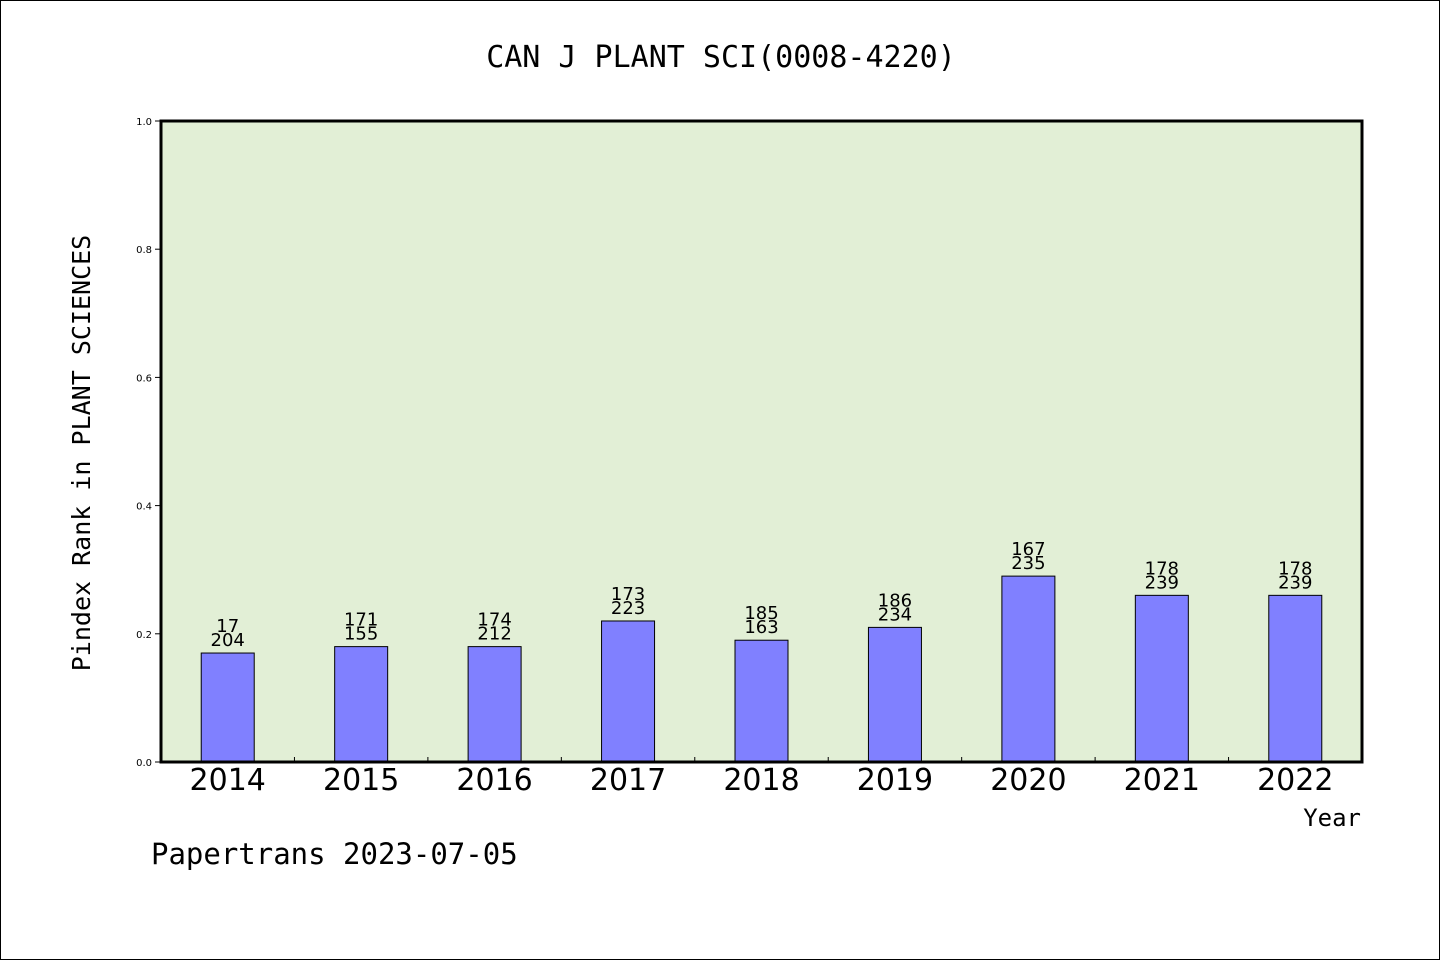 The height and width of the screenshot is (961, 1440). Describe the element at coordinates (144, 507) in the screenshot. I see `y-tick-label: 0.4` at that location.